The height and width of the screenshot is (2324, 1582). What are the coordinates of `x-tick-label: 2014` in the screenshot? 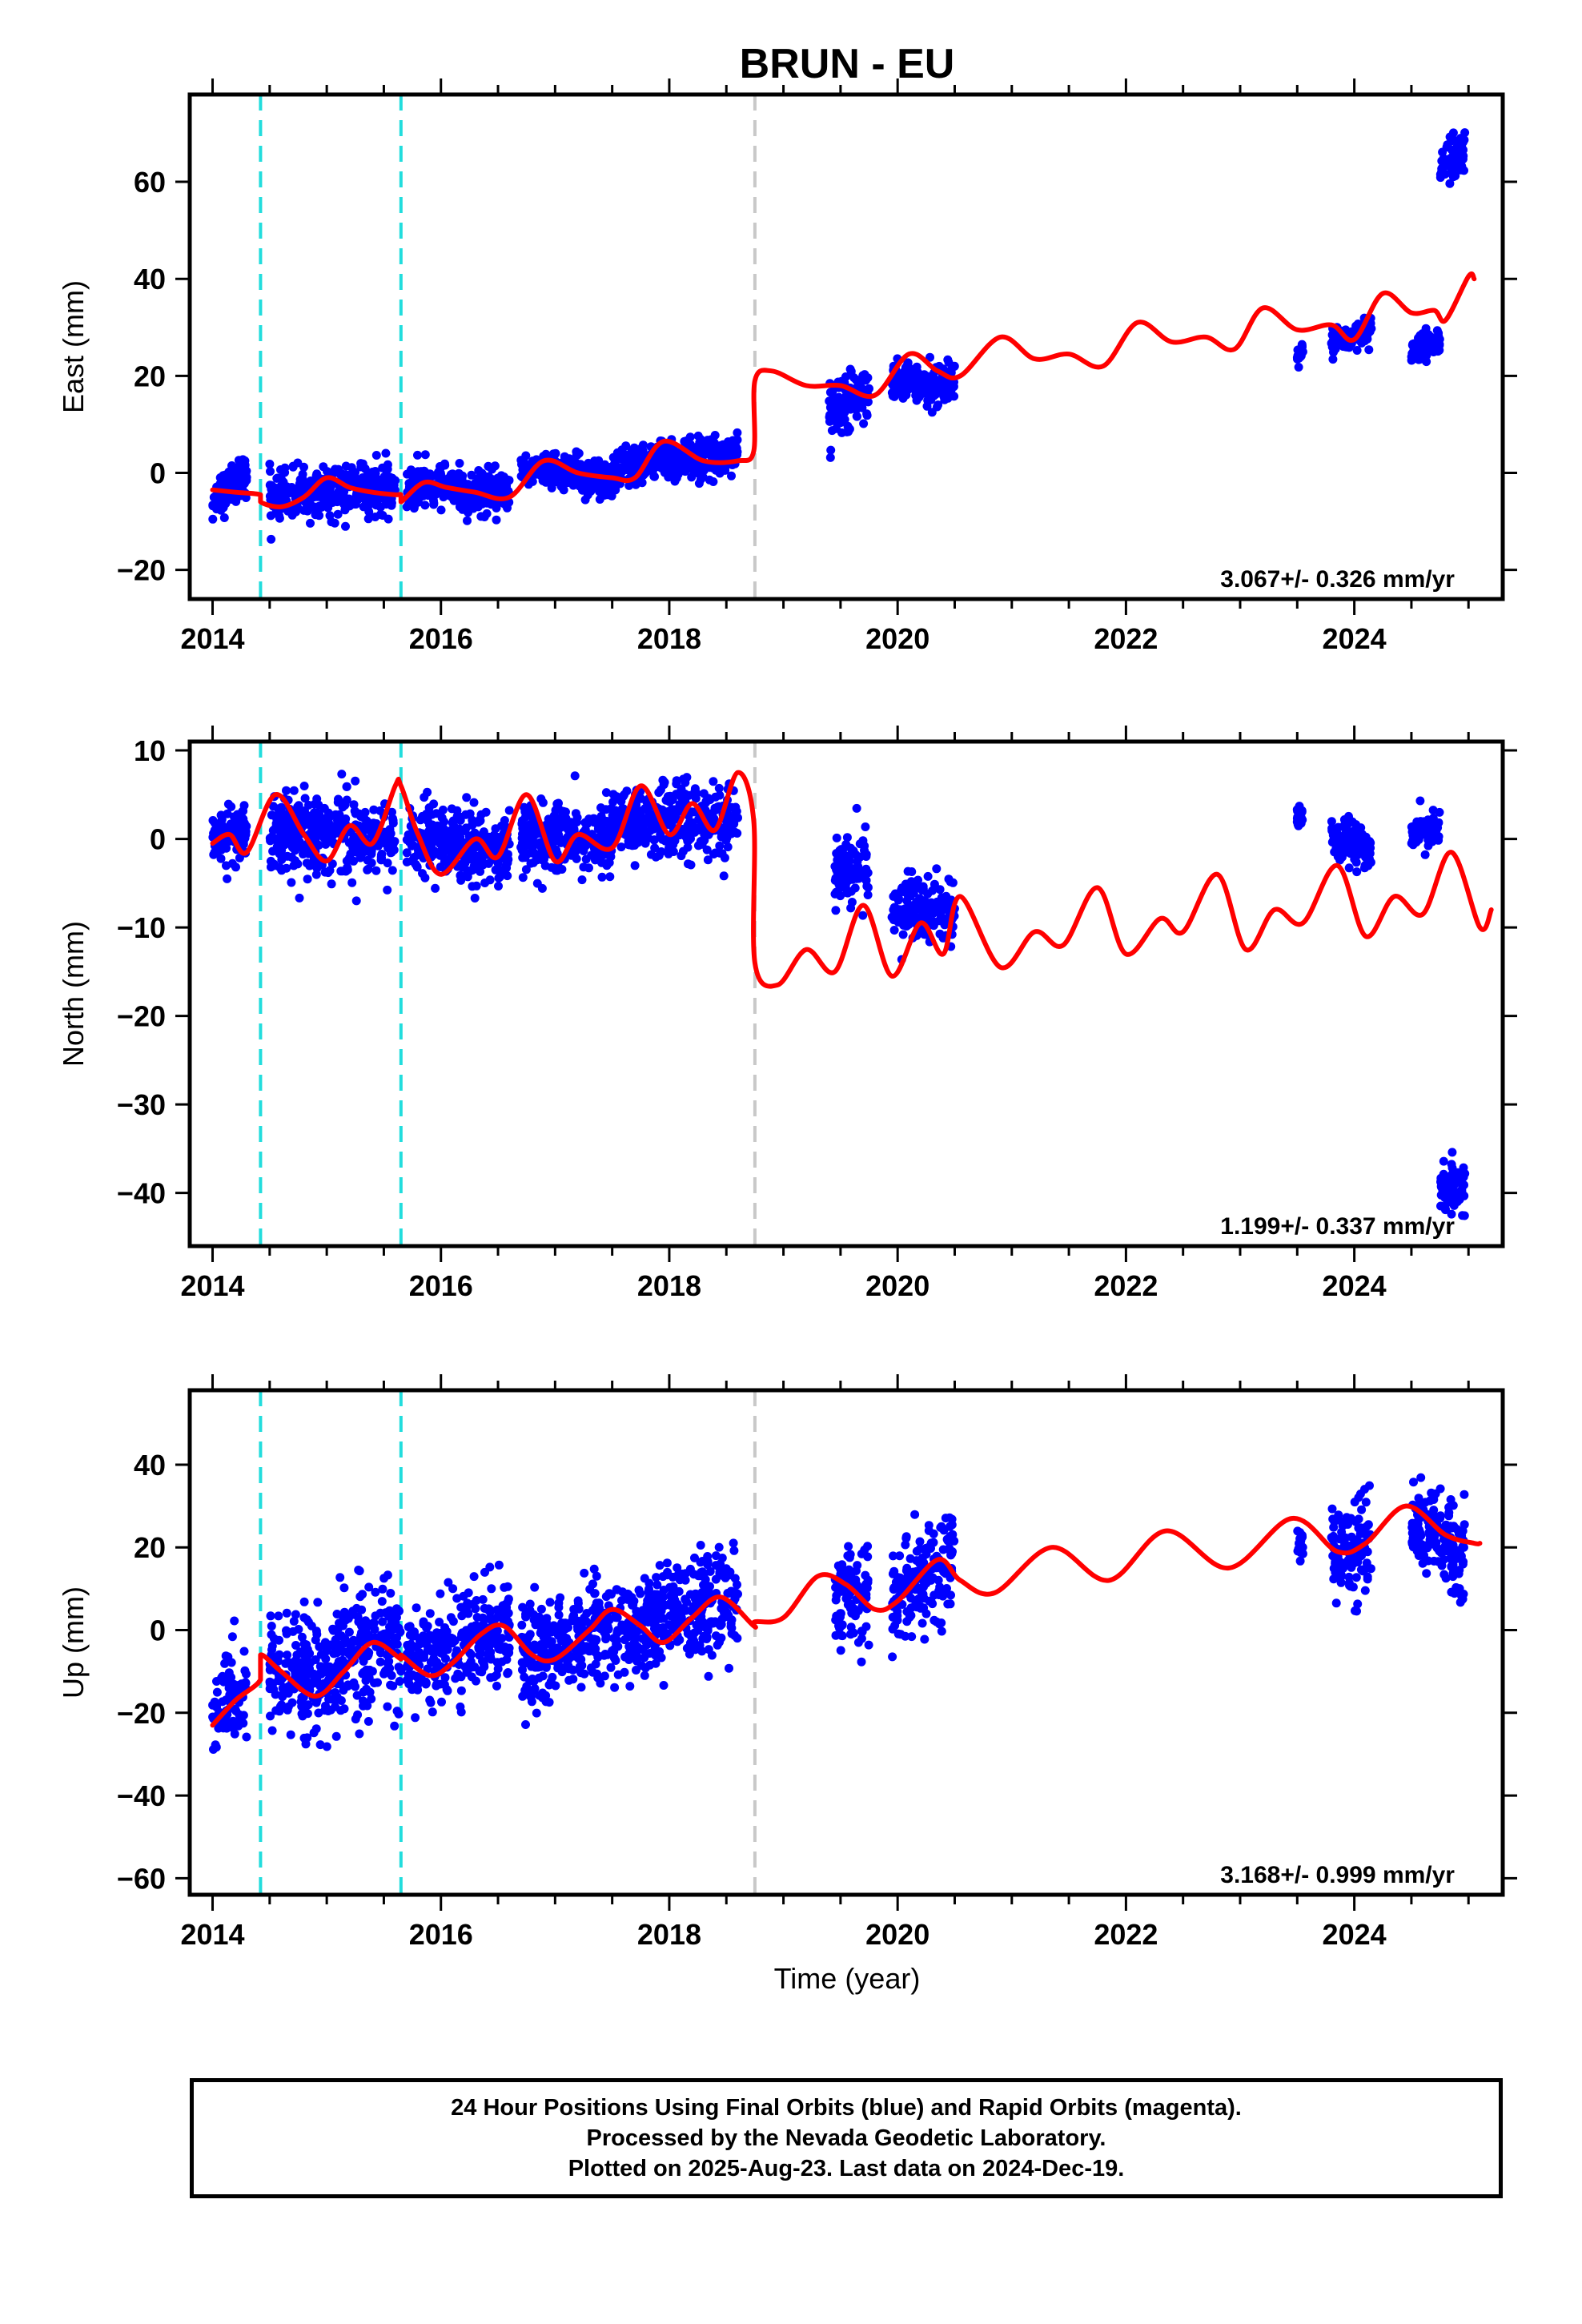 It's located at (212, 638).